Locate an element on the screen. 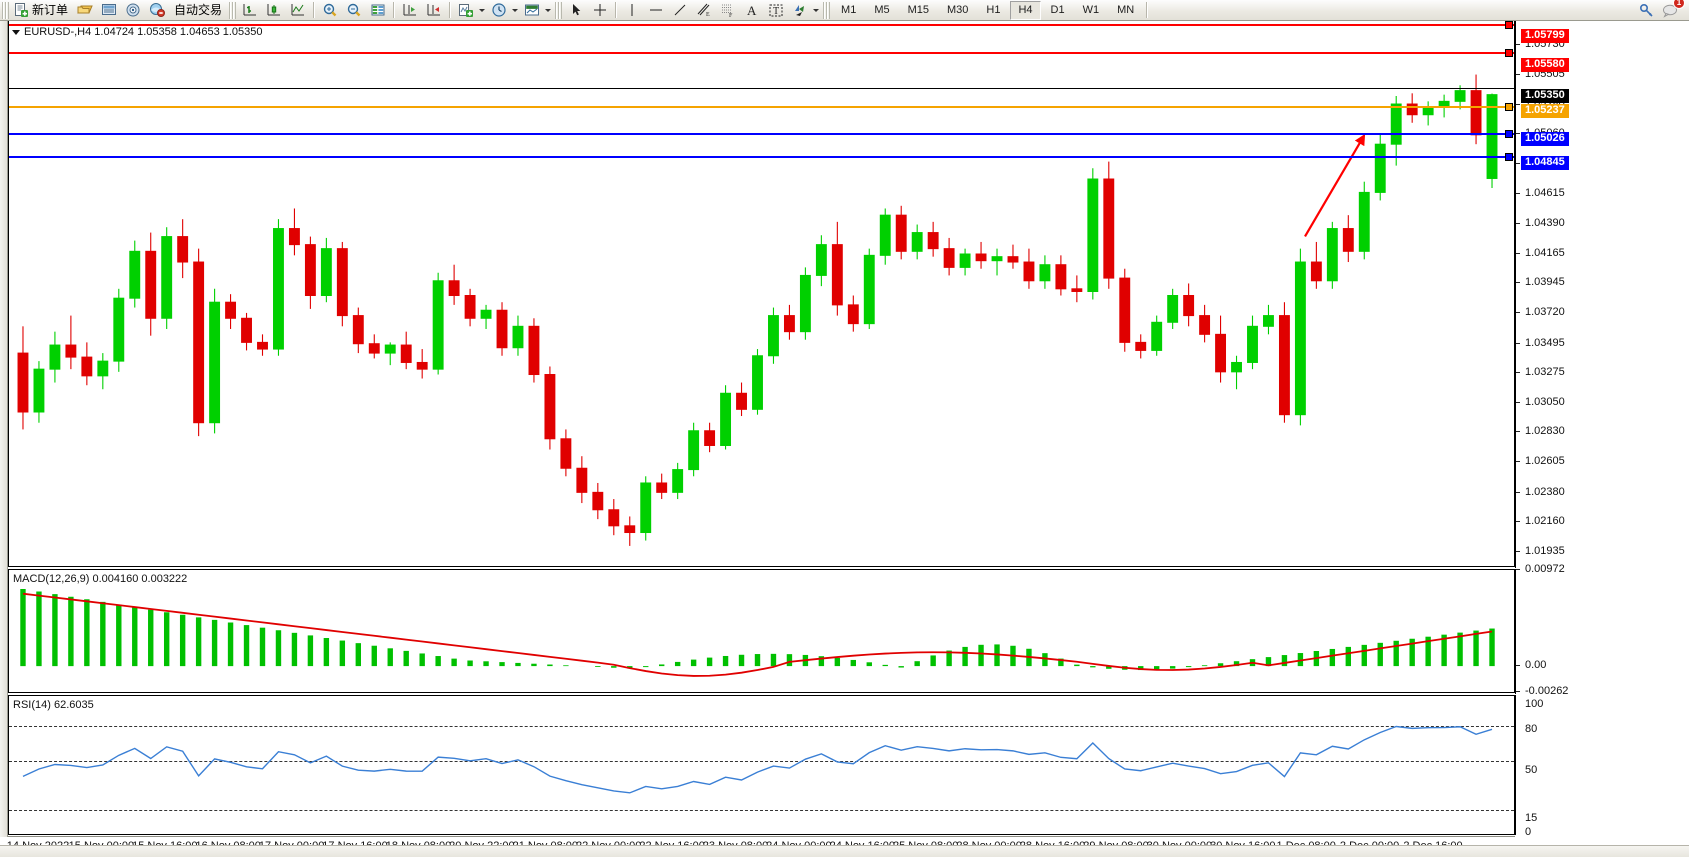  chat-bubble-icon is located at coordinates (1670, 11).